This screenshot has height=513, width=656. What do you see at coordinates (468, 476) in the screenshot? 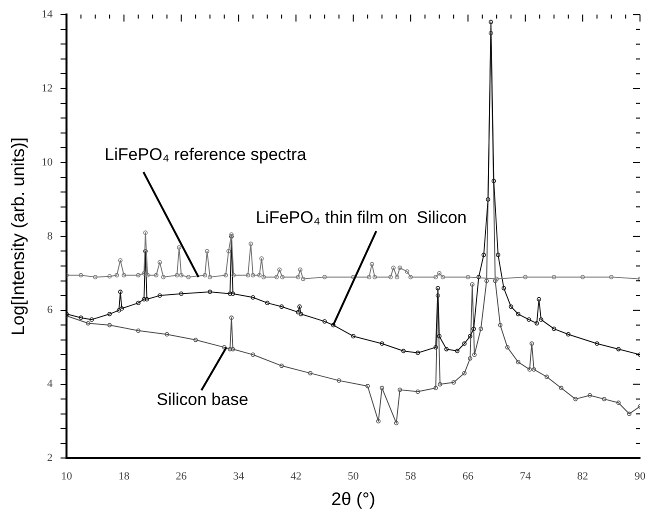
I see `x-tick-label: 66` at bounding box center [468, 476].